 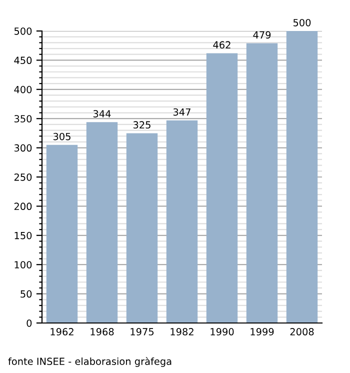 I want to click on y-tick-label: 200, so click(x=23, y=206).